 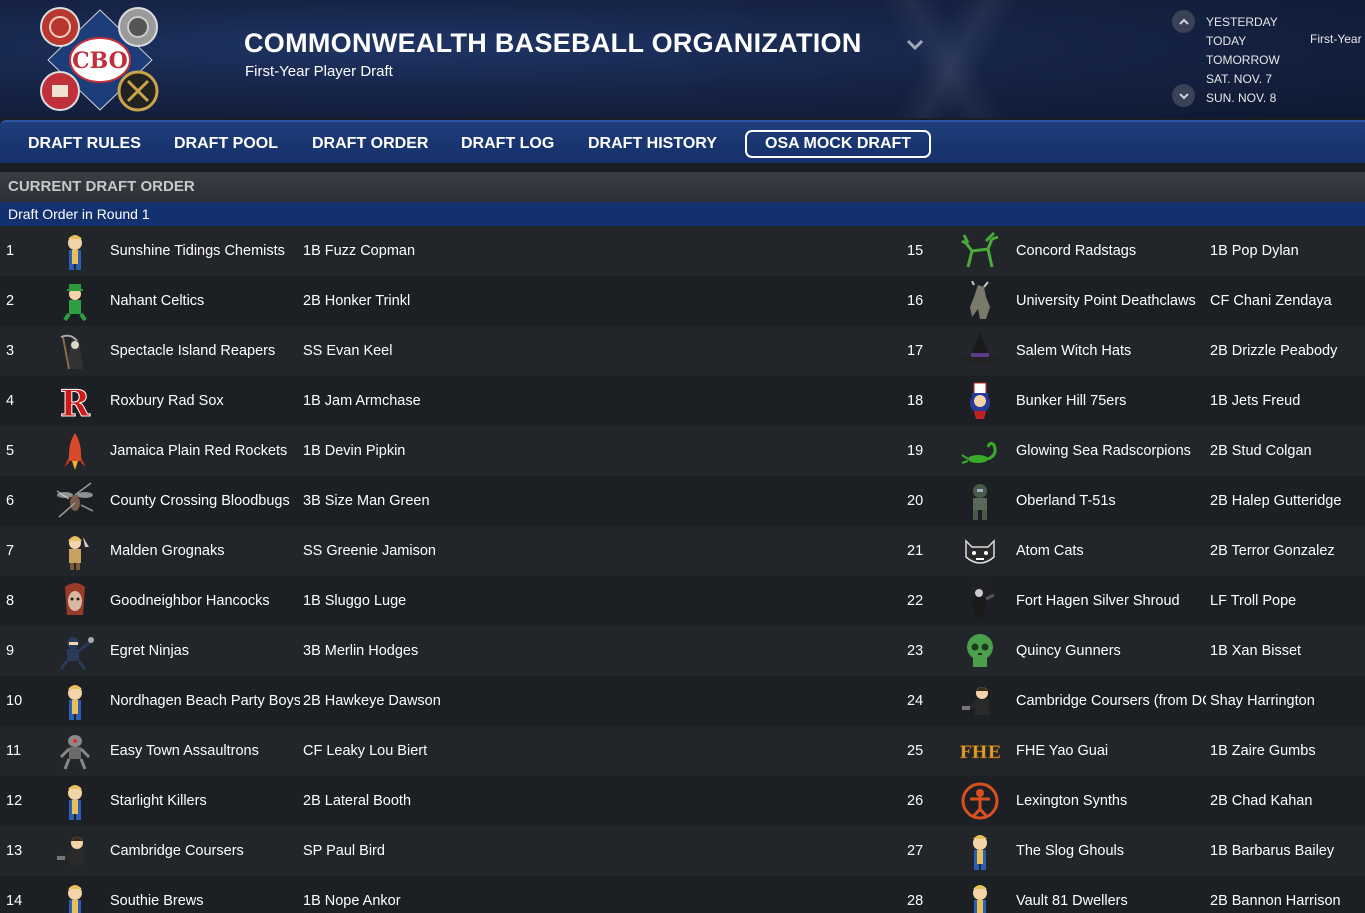 I want to click on date-item-yesterday: YESTERDAY, so click(x=1242, y=22).